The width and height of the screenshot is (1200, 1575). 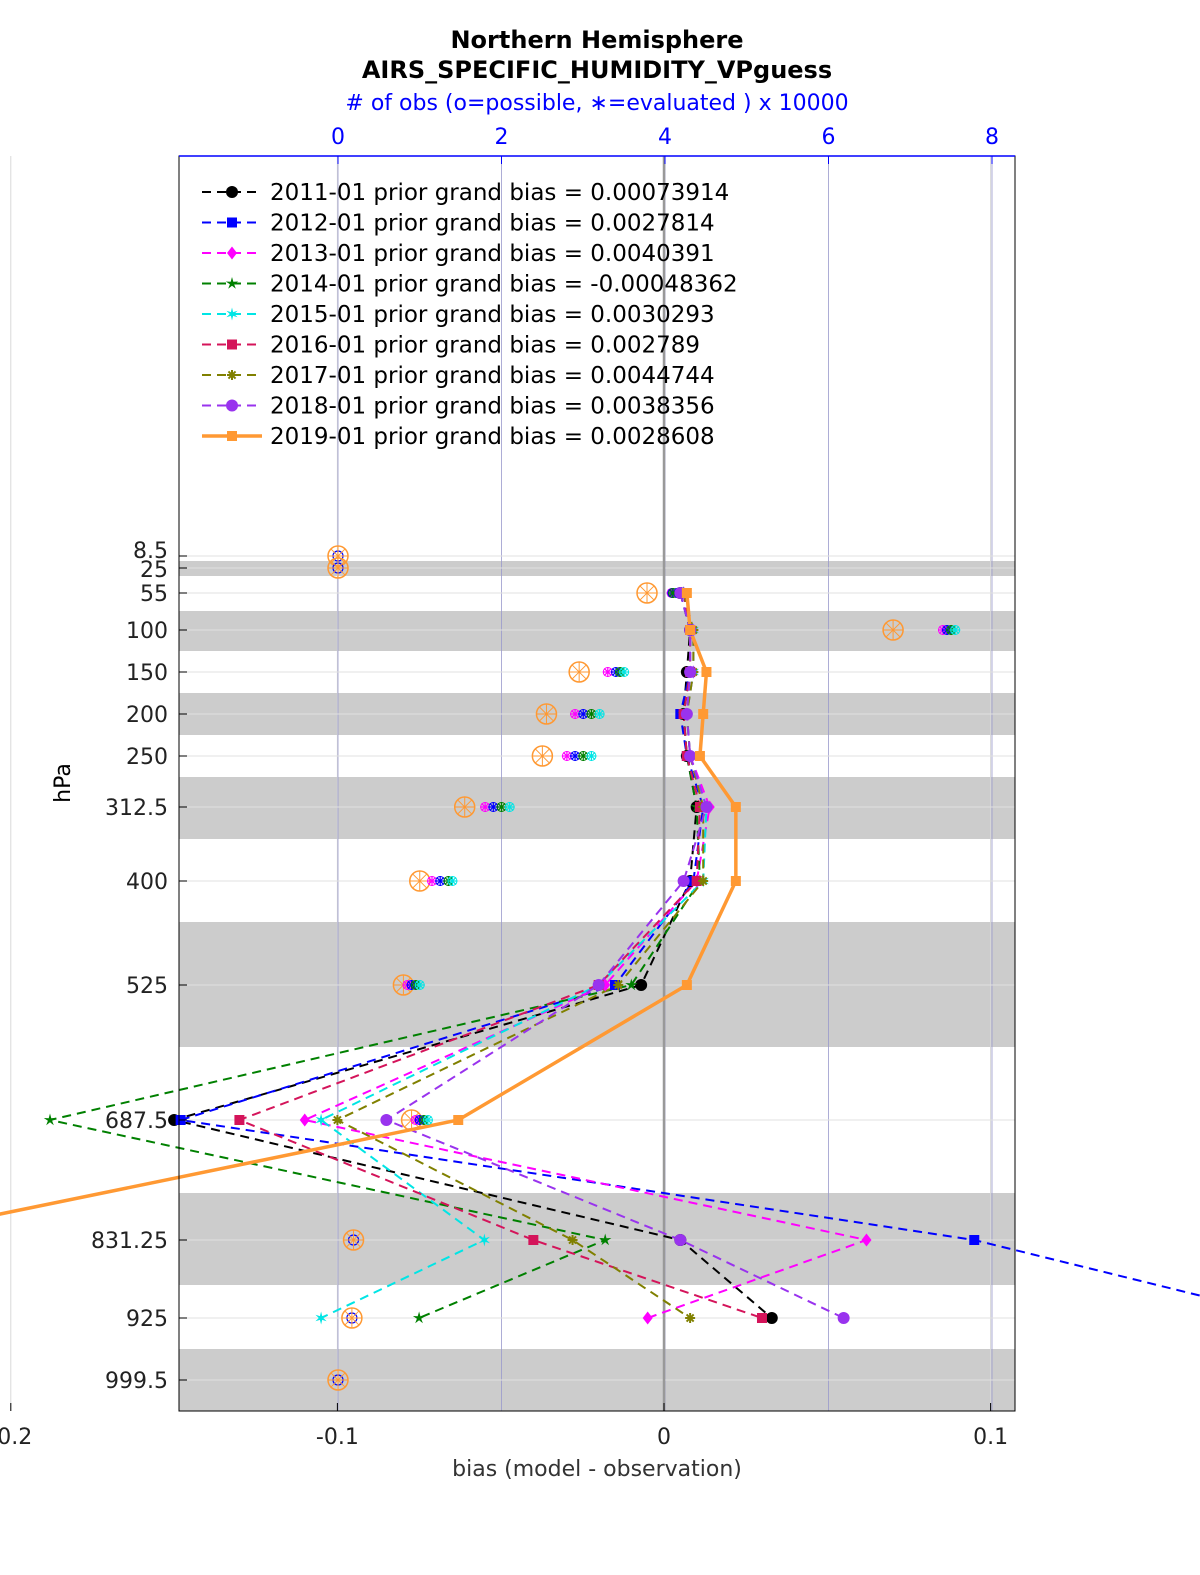 I want to click on top-tick-label: 4, so click(x=665, y=137).